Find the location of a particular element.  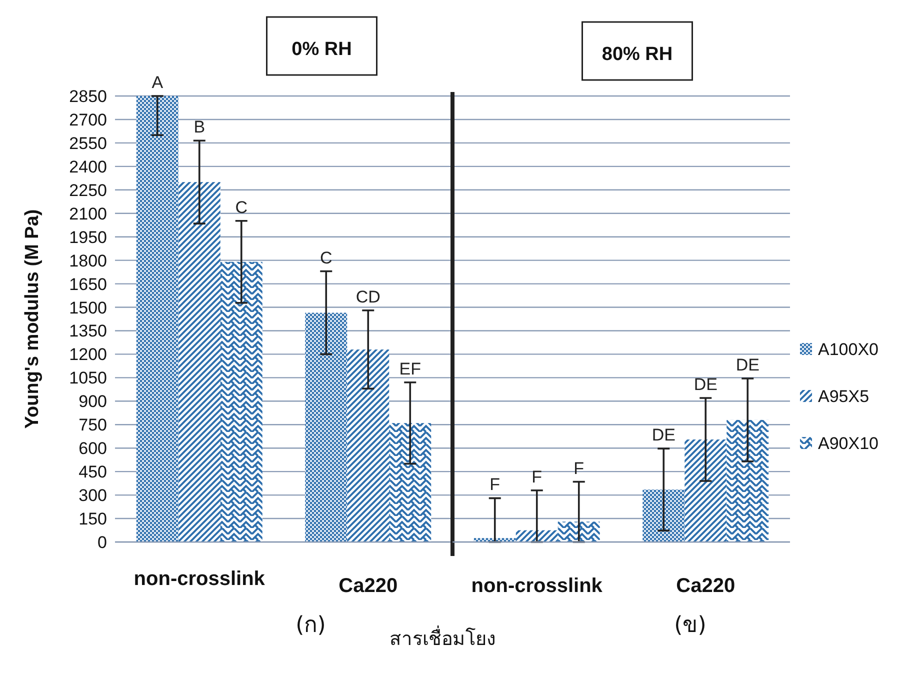

xlabel: สารเชื่อมโยง is located at coordinates (443, 639).